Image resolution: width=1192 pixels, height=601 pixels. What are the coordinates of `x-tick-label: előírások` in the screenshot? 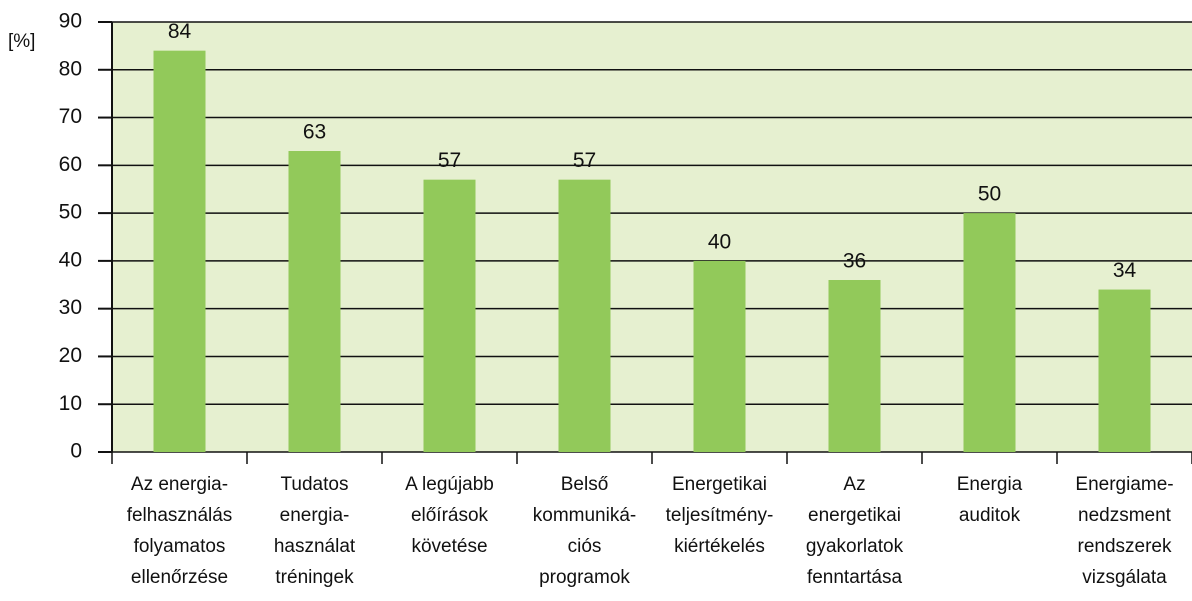 It's located at (450, 515).